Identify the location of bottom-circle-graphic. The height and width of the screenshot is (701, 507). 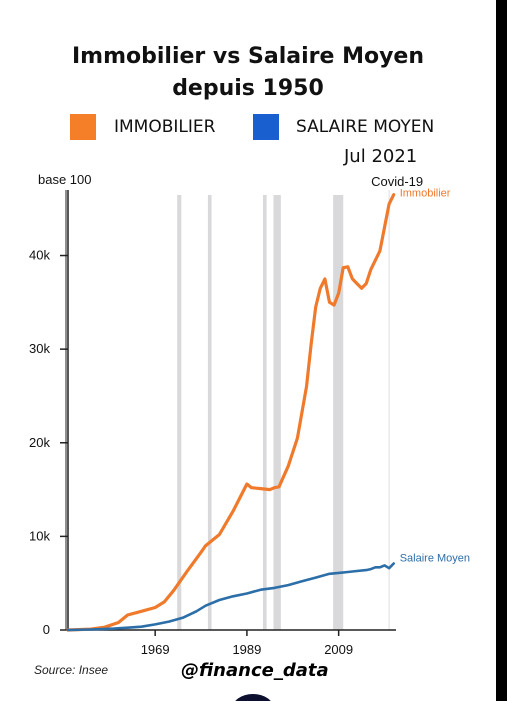
(253, 697).